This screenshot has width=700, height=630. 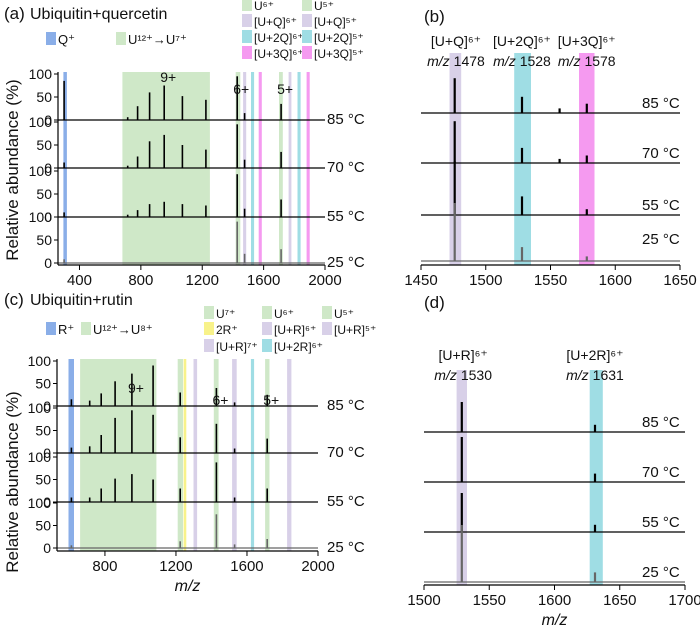 What do you see at coordinates (157, 39) in the screenshot?
I see `legend-label-2: U¹²⁺→U⁷⁺` at bounding box center [157, 39].